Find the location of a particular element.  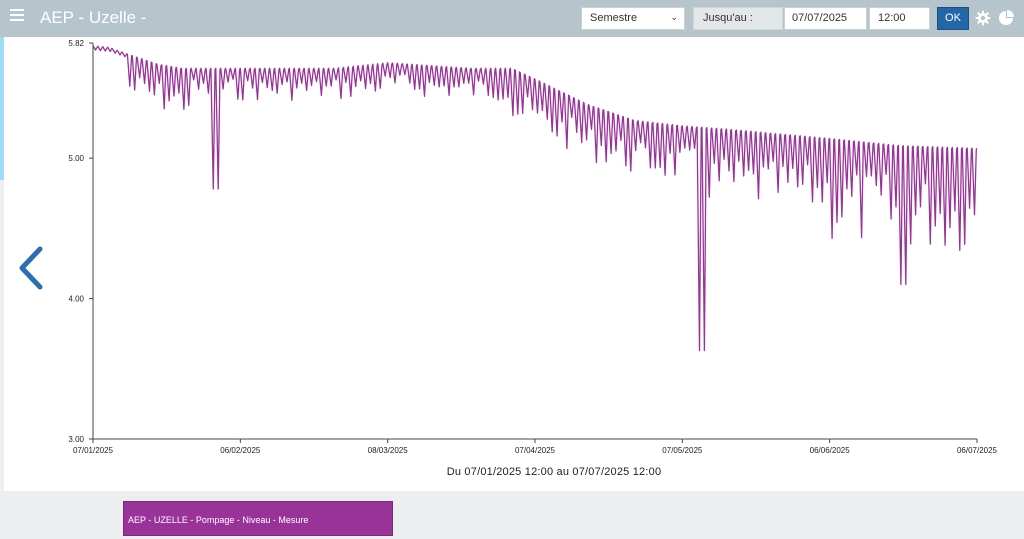

date-input: 07/07/2025 is located at coordinates (825, 18).